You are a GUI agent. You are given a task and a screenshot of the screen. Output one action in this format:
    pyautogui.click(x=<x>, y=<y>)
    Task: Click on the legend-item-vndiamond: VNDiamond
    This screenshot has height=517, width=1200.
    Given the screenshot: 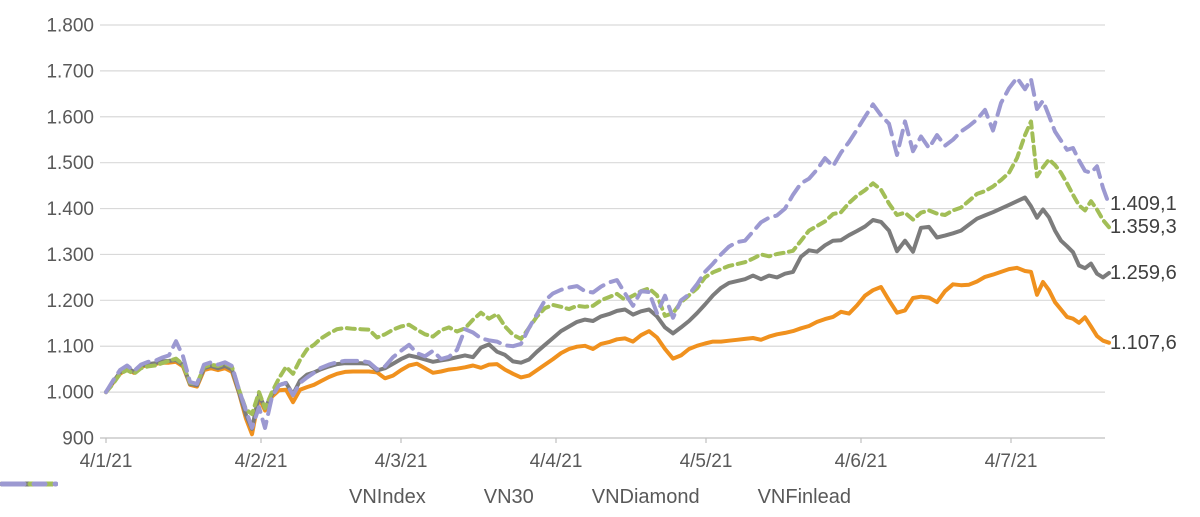 What is the action you would take?
    pyautogui.click(x=350, y=495)
    